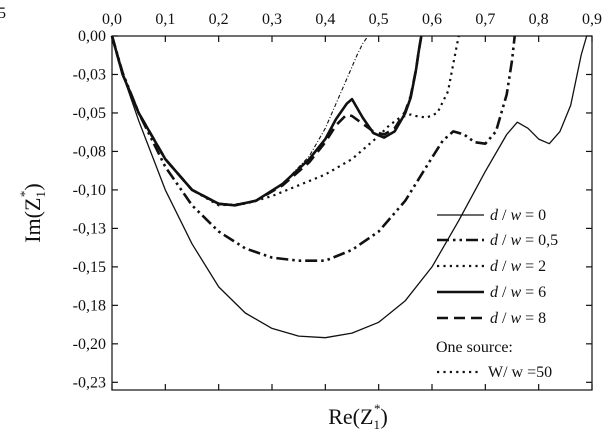 The width and height of the screenshot is (616, 439). What do you see at coordinates (89, 344) in the screenshot?
I see `y-tick-label-8: -0,20` at bounding box center [89, 344].